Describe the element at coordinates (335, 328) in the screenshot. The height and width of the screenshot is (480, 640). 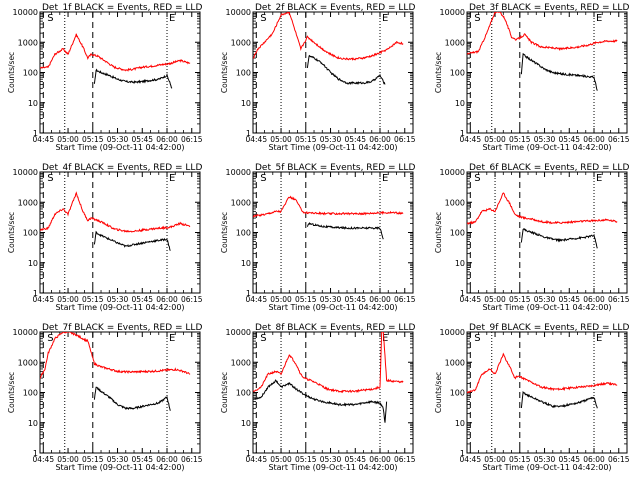
I see `panel-title: Det_8f BLACK = Events, RED = LLD` at that location.